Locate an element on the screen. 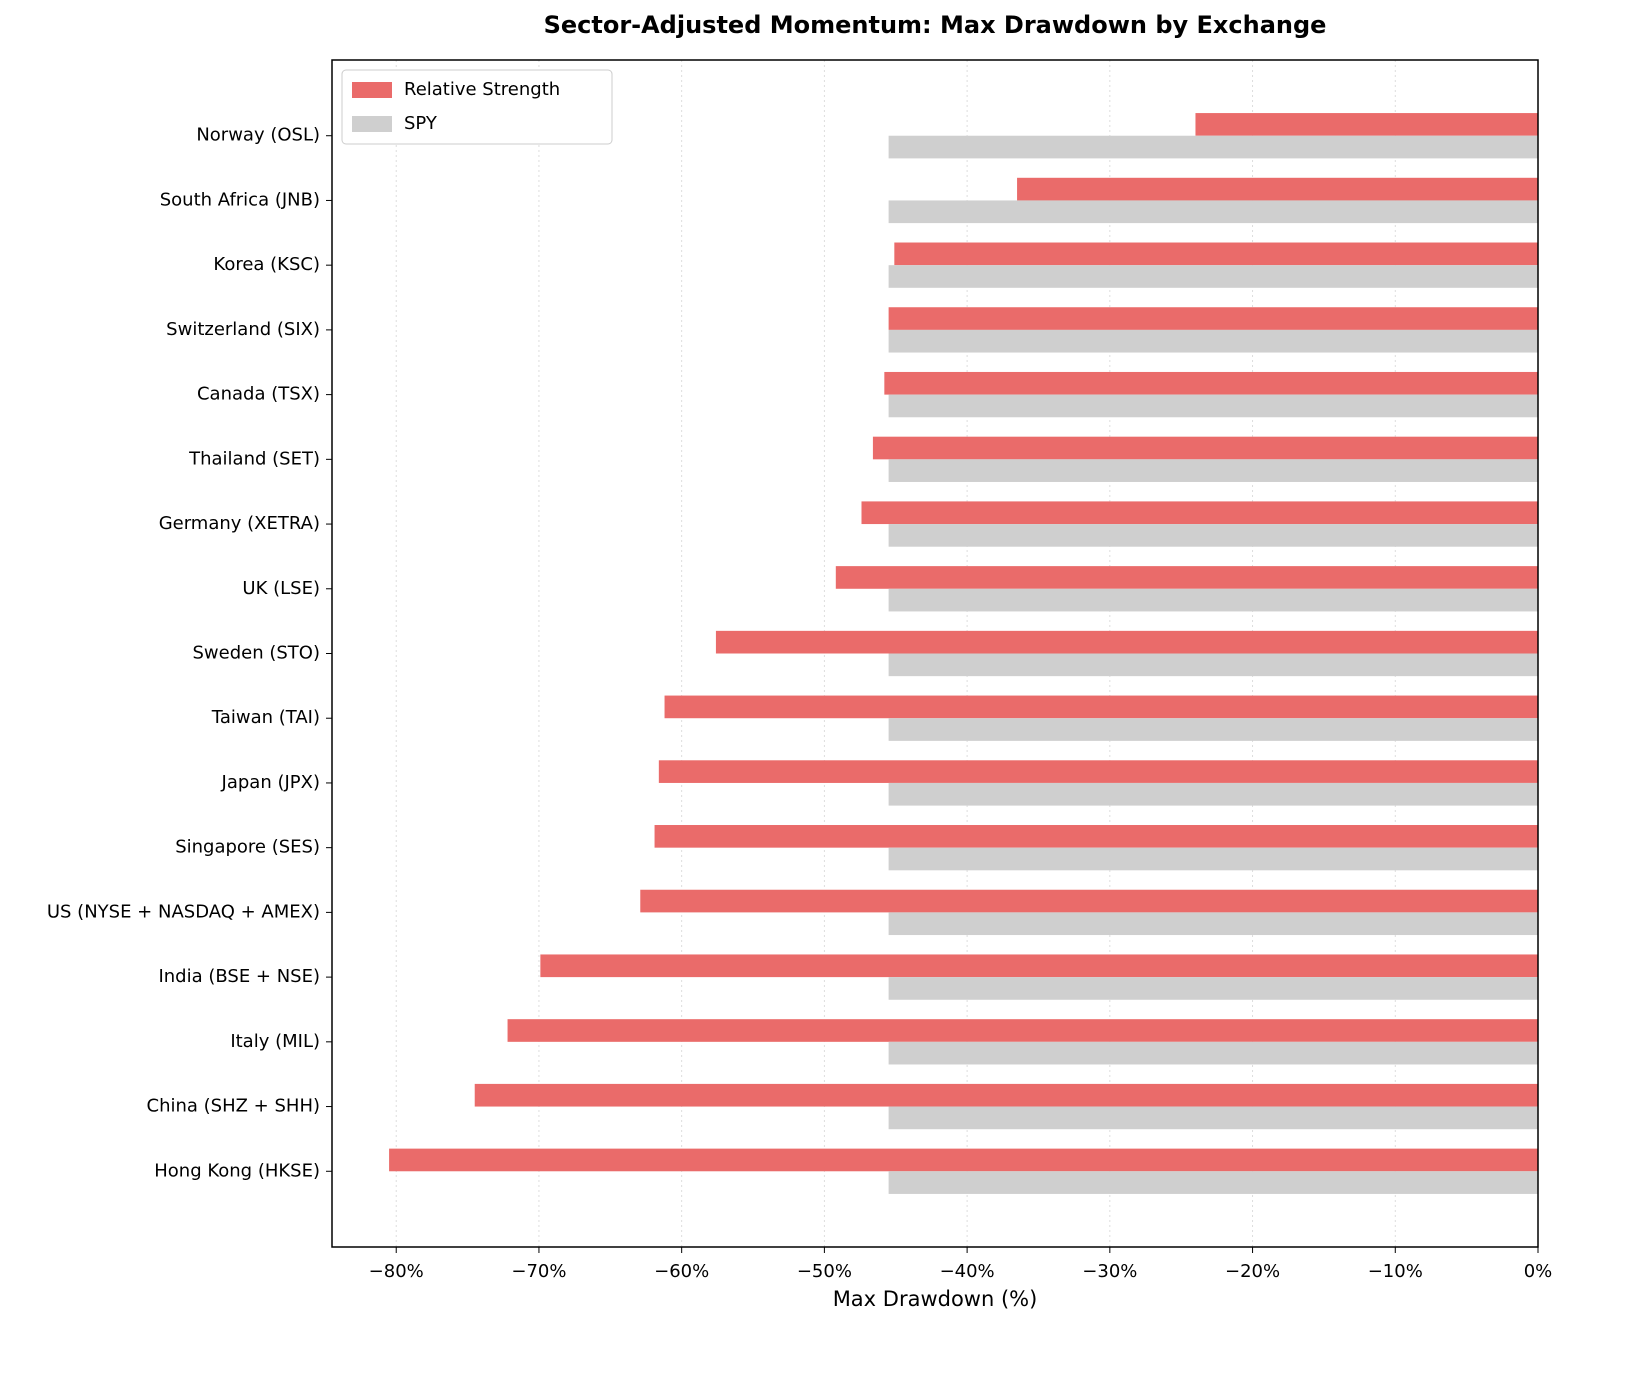  y-tick-label: India (BSE + NSE) is located at coordinates (239, 976).